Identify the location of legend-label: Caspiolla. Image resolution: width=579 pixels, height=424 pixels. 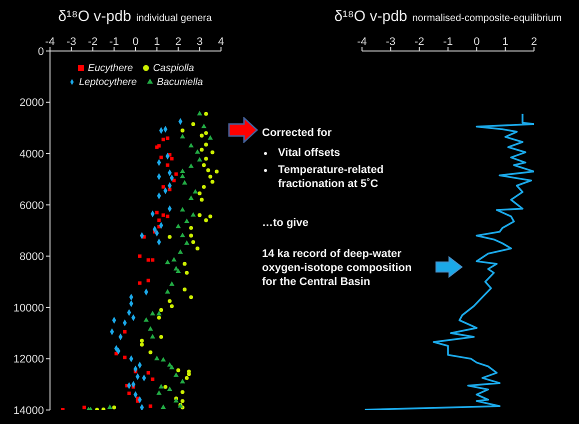
(173, 68).